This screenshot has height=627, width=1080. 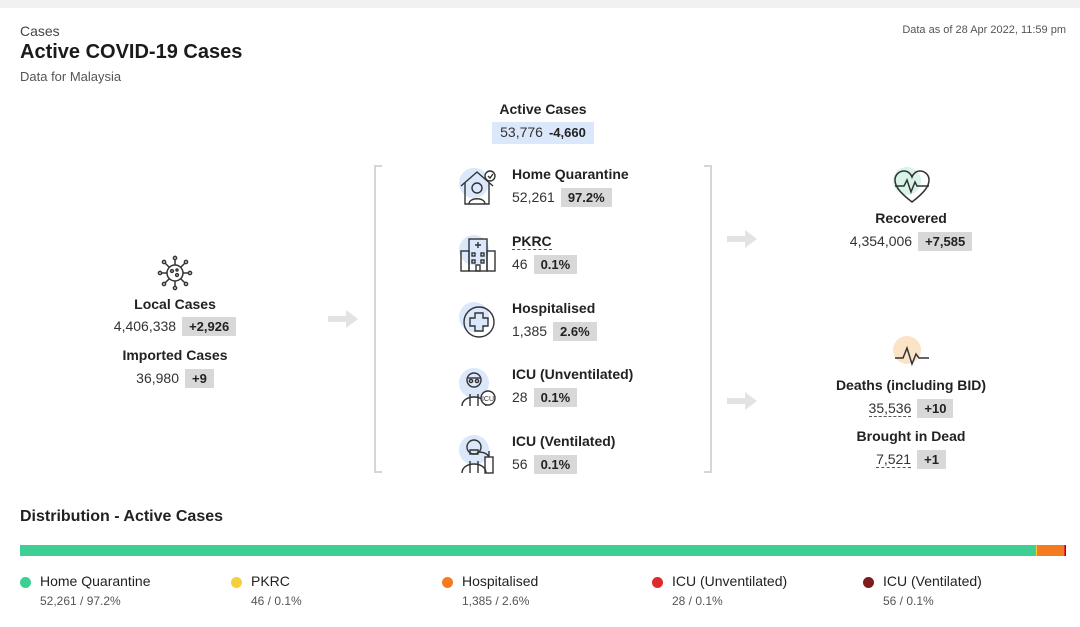 I want to click on recovered-change: +7,585, so click(x=945, y=241).